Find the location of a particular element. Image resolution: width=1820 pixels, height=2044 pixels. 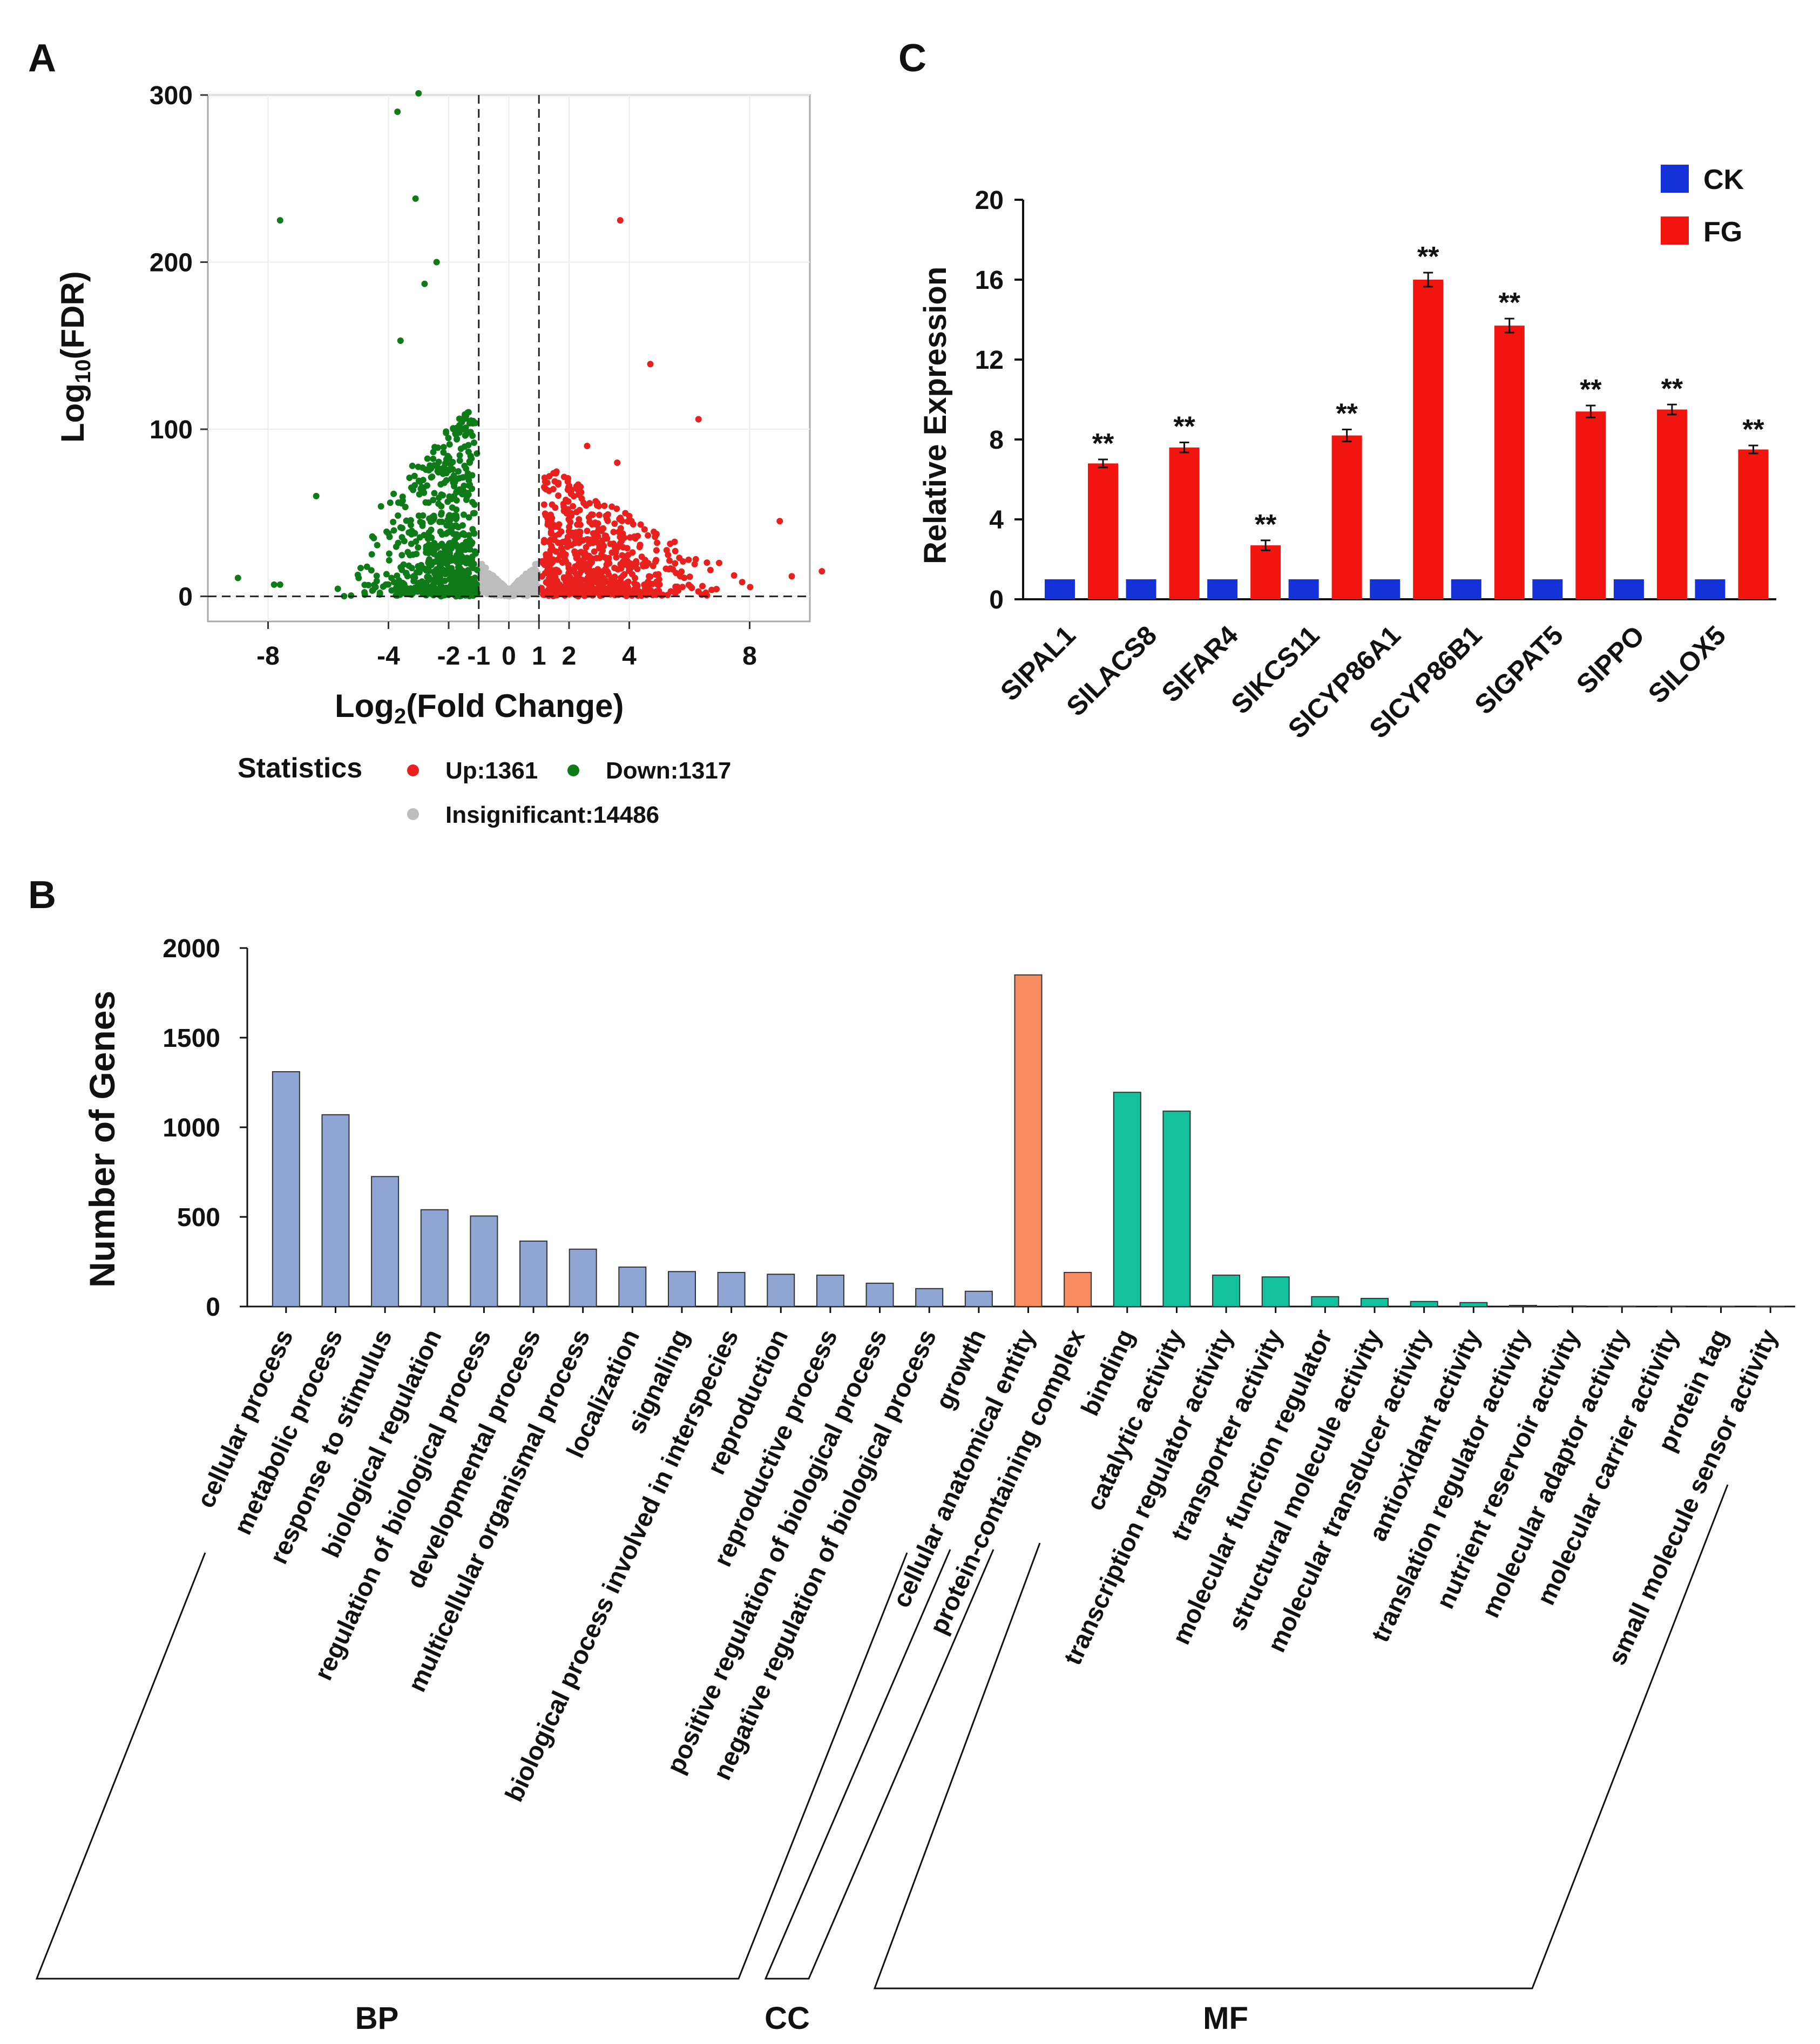

volcano-legend-insignificant: Insignificant:14486 is located at coordinates (552, 815).